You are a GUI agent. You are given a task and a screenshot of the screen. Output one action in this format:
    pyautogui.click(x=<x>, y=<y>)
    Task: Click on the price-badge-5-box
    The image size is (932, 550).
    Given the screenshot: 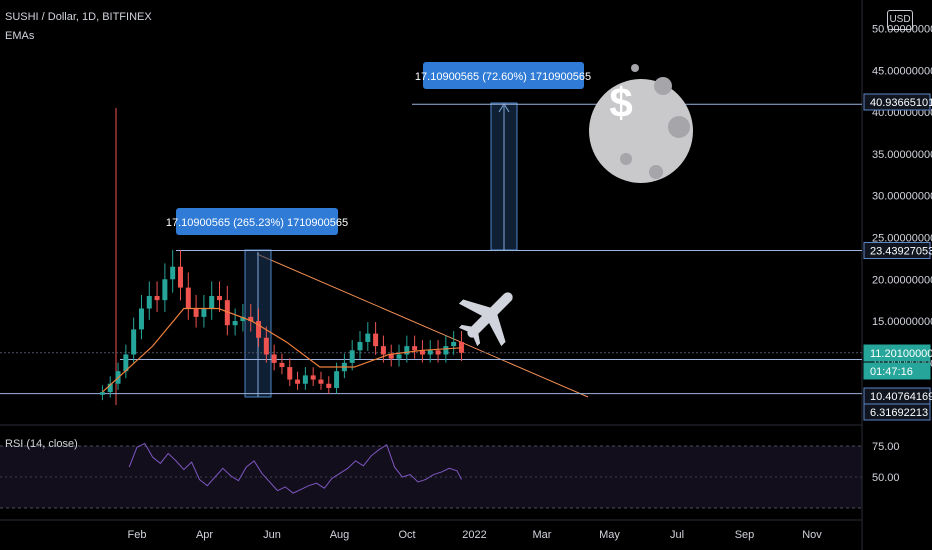 What is the action you would take?
    pyautogui.click(x=897, y=412)
    